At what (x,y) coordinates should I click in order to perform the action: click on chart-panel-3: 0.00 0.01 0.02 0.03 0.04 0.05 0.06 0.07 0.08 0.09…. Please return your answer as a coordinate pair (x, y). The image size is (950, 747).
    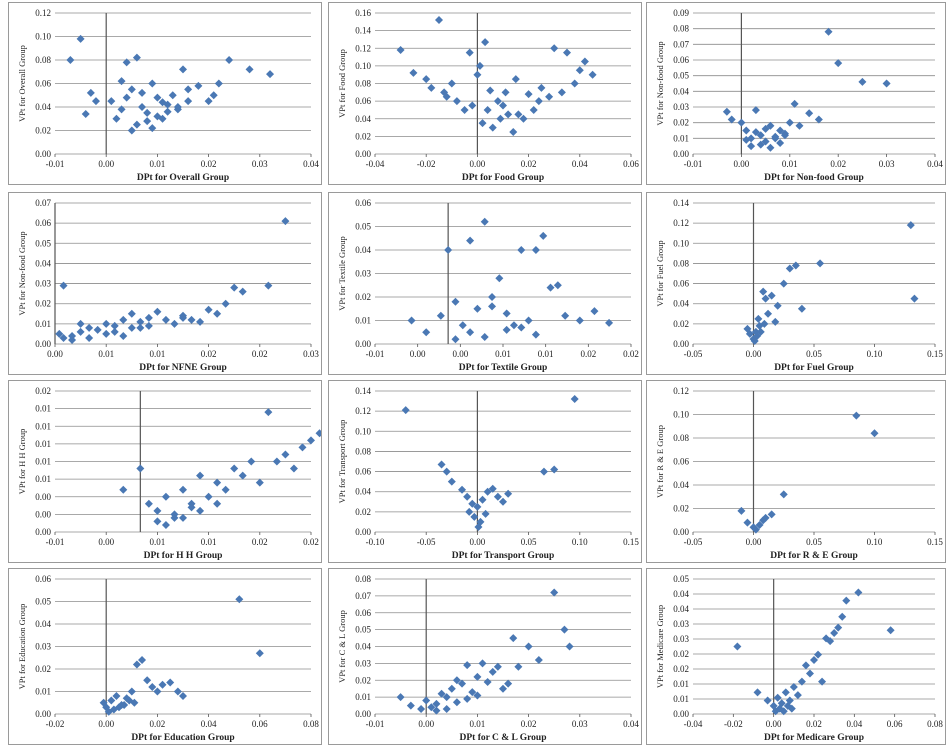
    Looking at the image, I should click on (796, 93).